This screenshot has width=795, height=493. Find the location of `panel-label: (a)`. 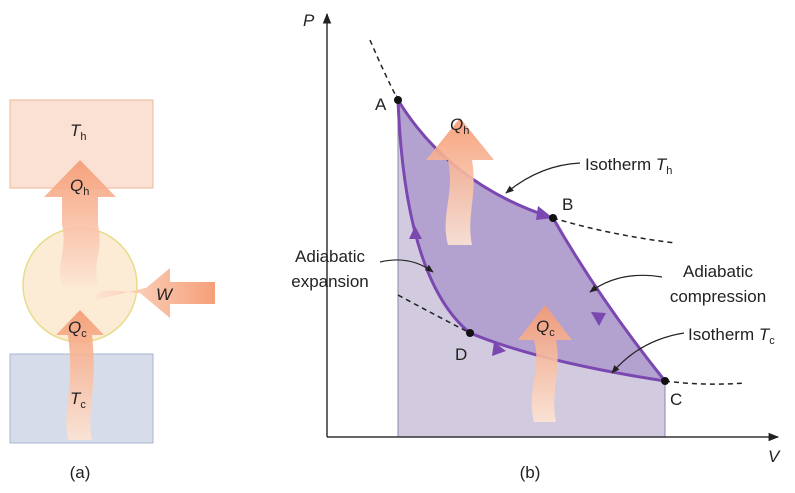

panel-label: (a) is located at coordinates (80, 472).